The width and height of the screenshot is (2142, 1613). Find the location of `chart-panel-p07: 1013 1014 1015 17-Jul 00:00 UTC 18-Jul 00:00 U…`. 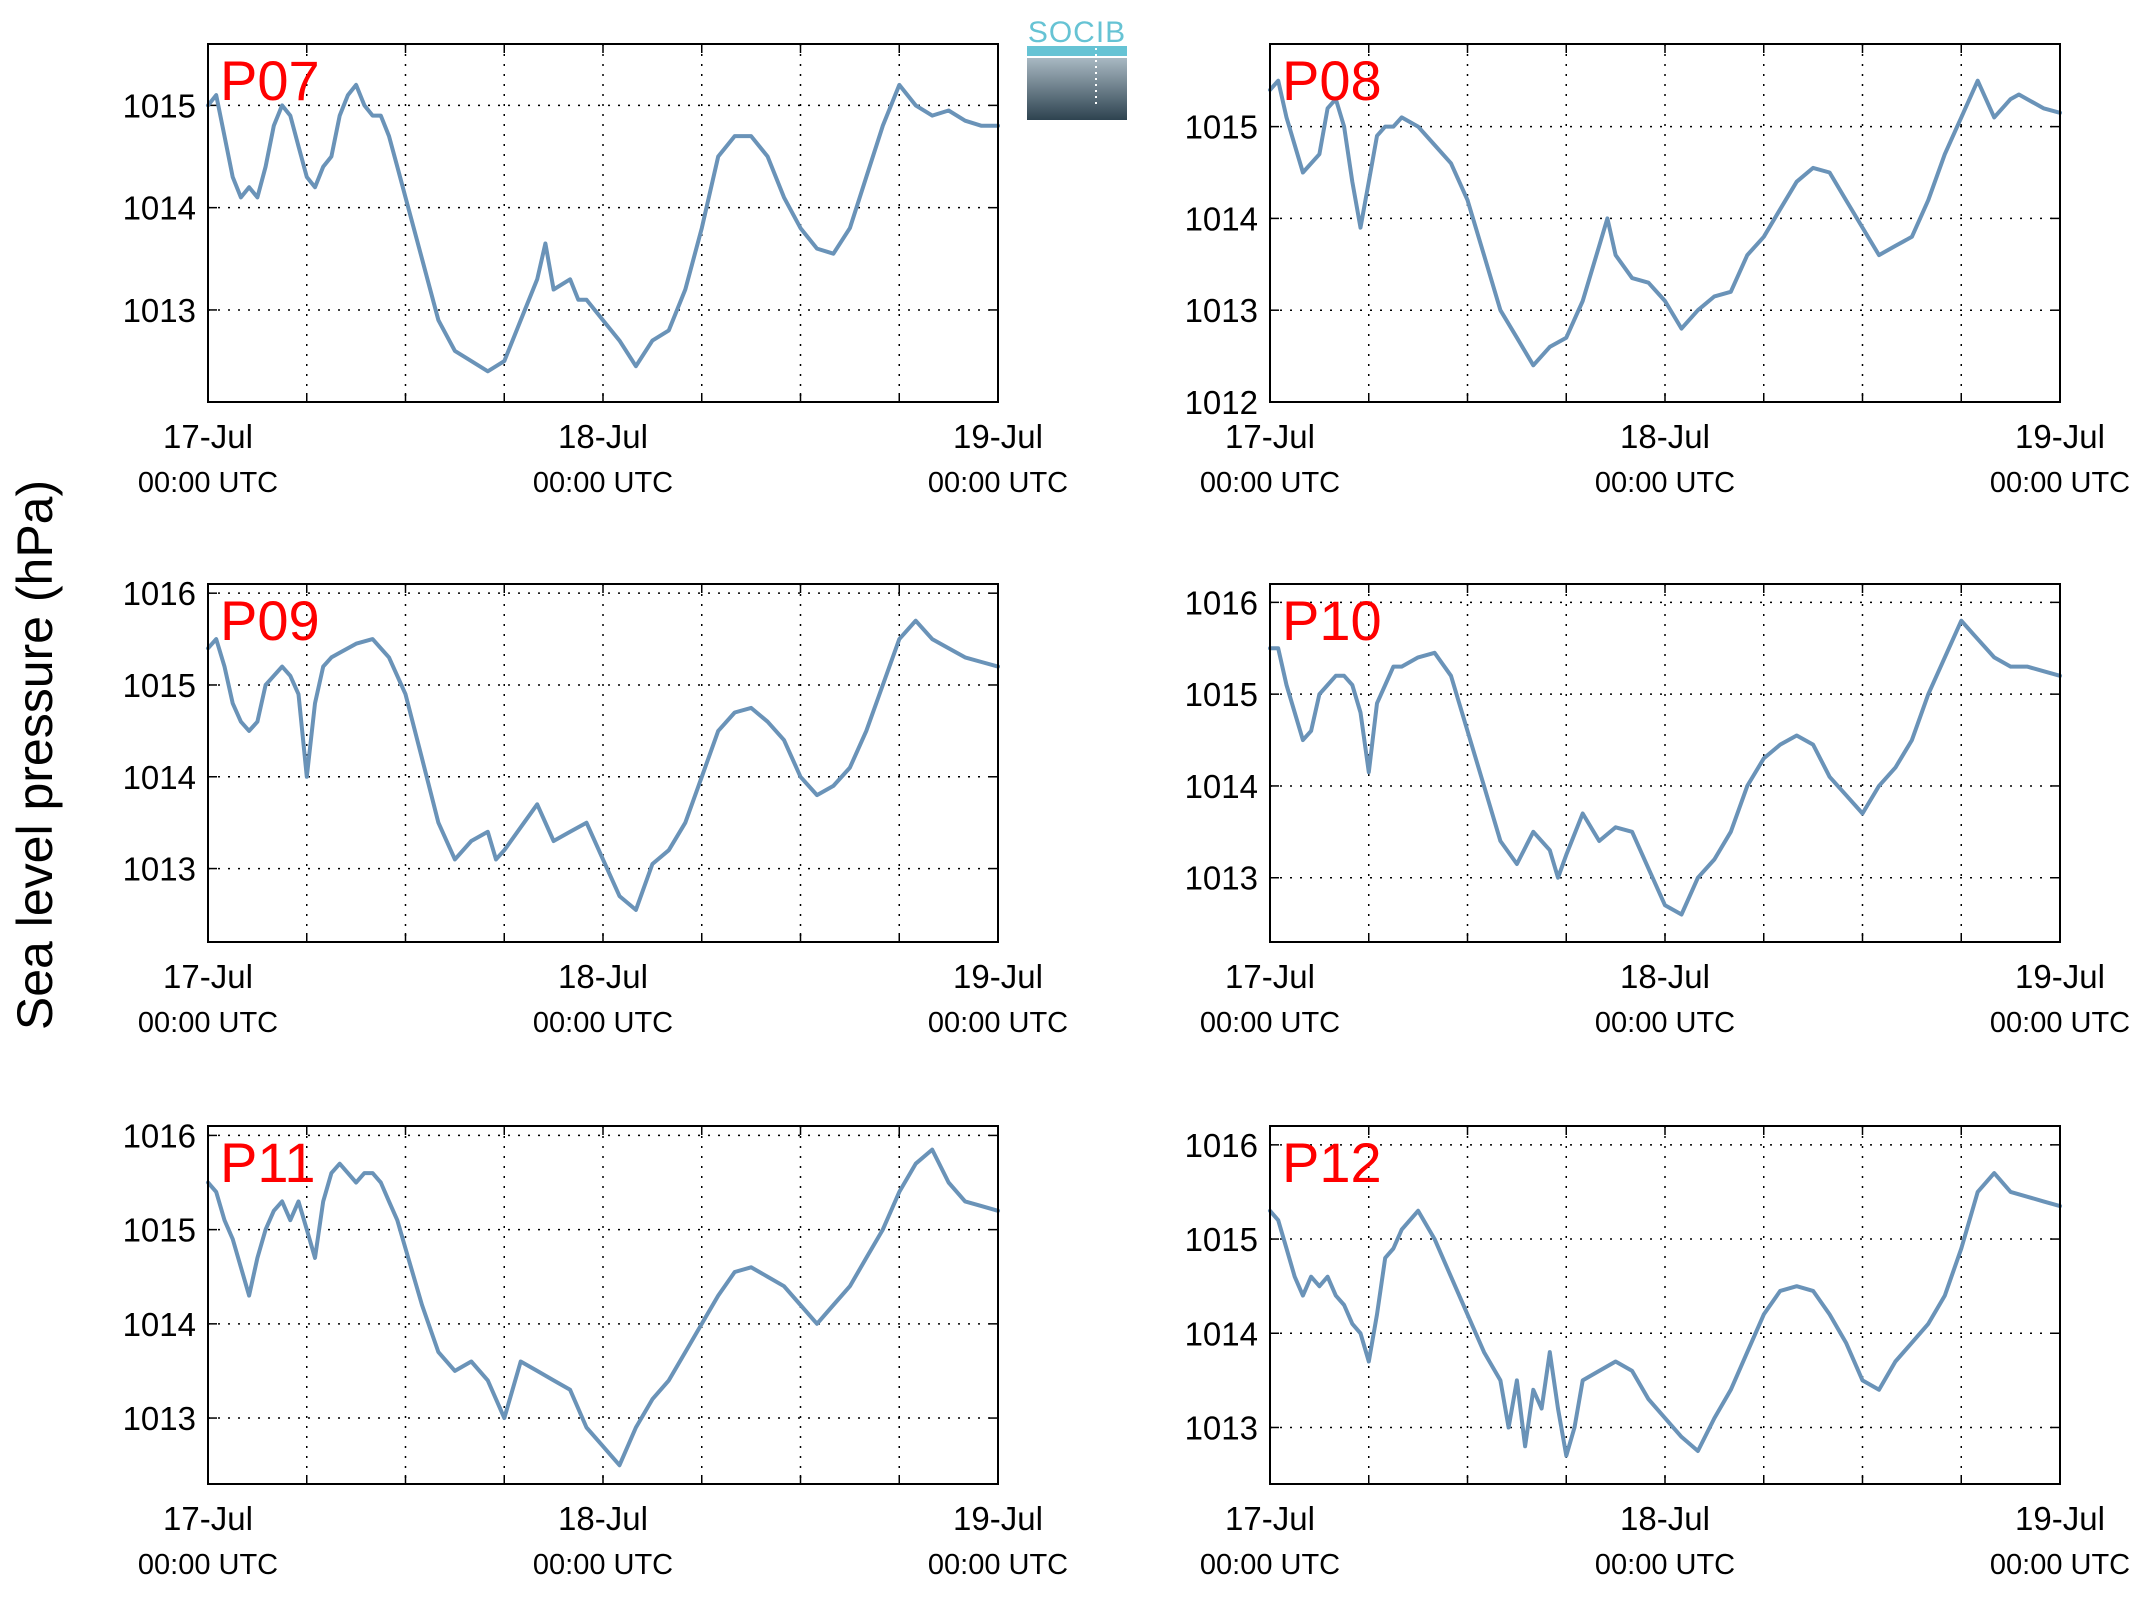

chart-panel-p07: 1013 1014 1015 17-Jul 00:00 UTC 18-Jul 00:00 U… is located at coordinates (595, 271).